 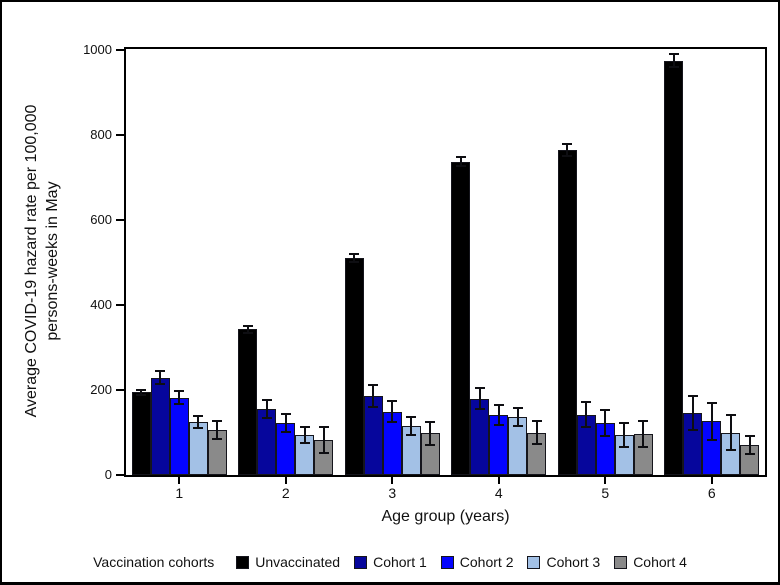 I want to click on legend-swatch-unvaccinated, so click(x=243, y=562).